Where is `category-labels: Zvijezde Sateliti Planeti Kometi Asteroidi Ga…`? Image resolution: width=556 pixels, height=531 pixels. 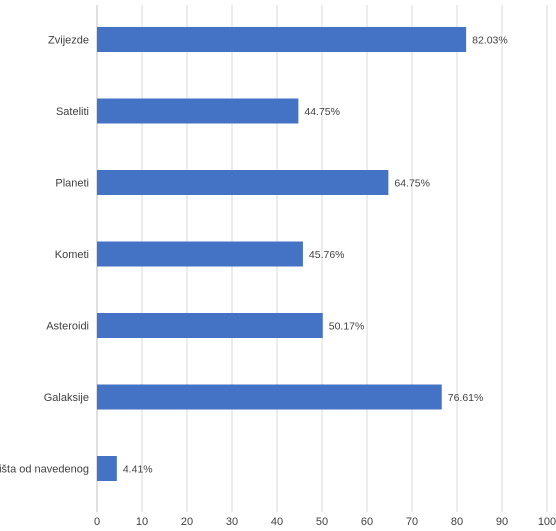
category-labels: Zvijezde Sateliti Planeti Kometi Asteroidi Ga… is located at coordinates (44, 255).